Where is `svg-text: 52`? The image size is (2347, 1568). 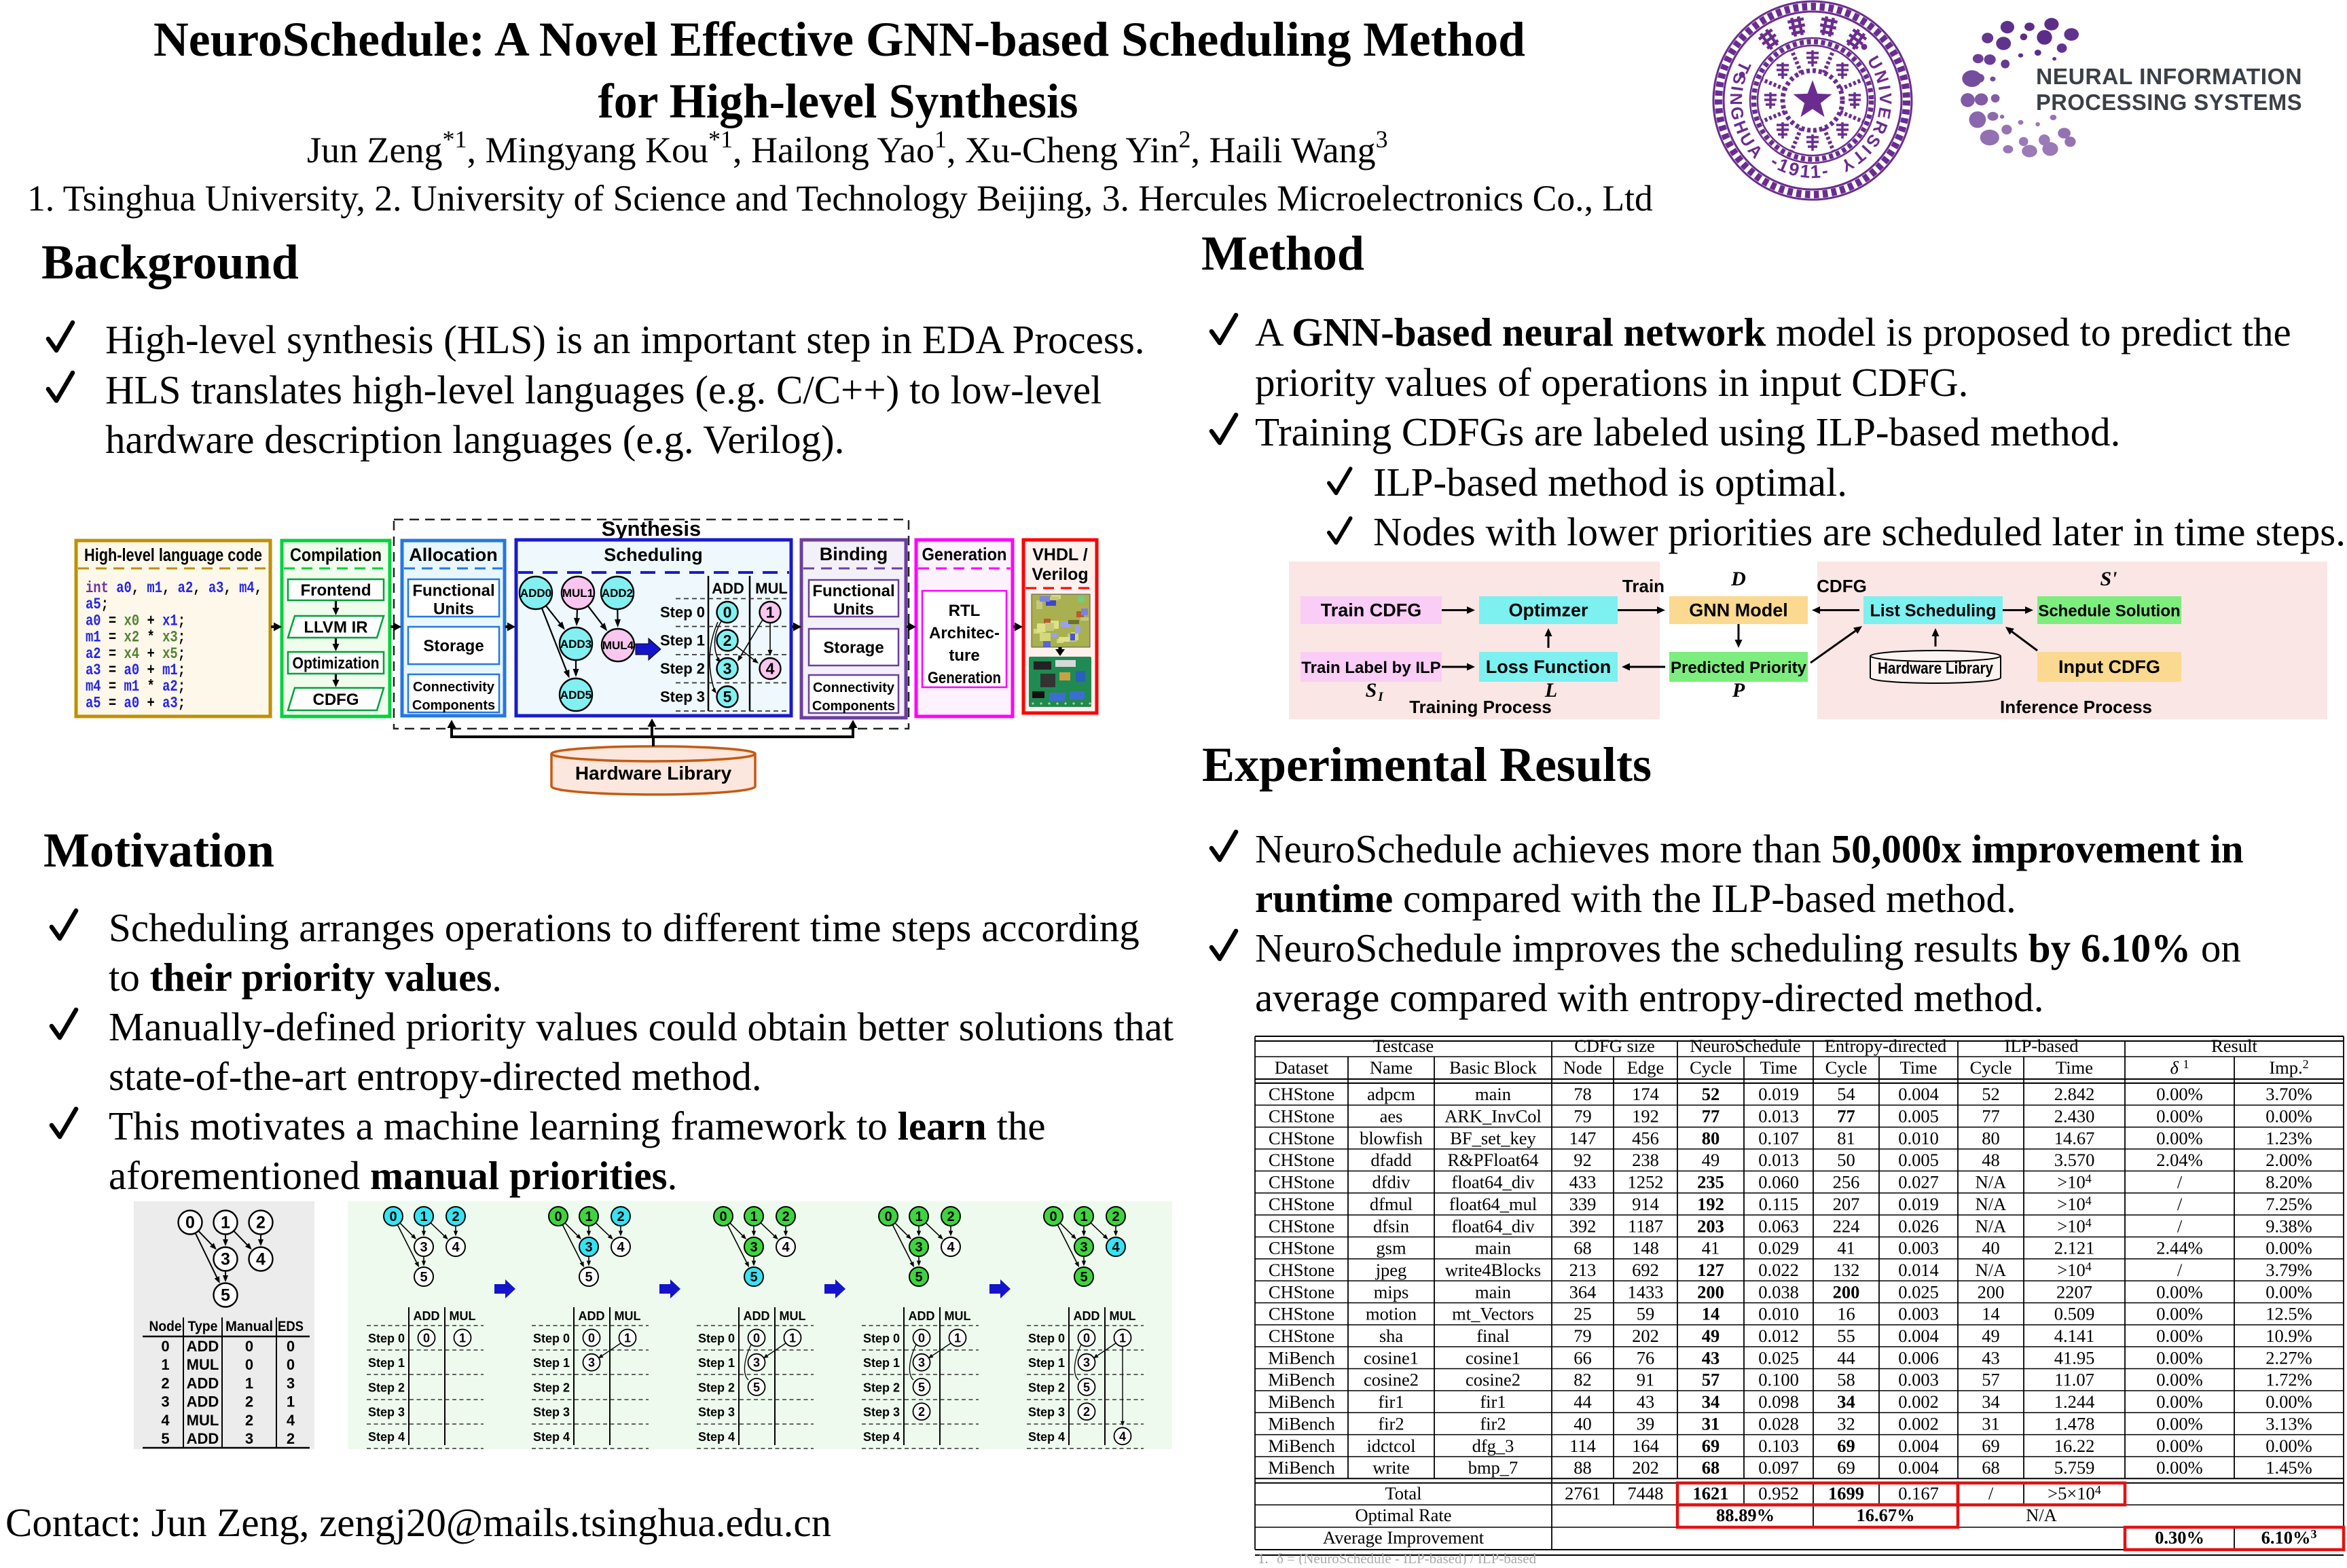
svg-text: 52 is located at coordinates (1711, 1094).